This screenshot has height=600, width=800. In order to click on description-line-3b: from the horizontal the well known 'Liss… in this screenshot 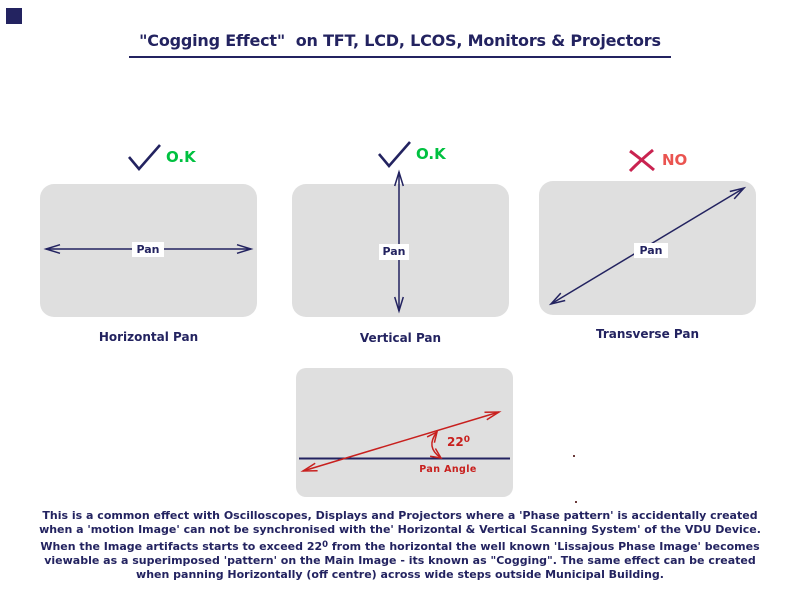, I will do `click(544, 546)`.